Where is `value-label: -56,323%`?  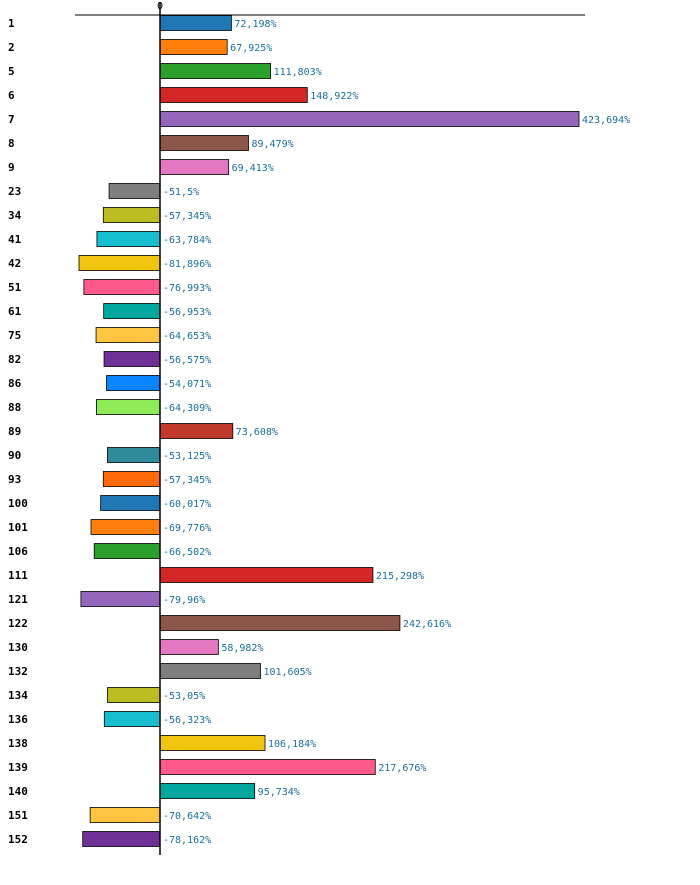
value-label: -56,323% is located at coordinates (187, 720).